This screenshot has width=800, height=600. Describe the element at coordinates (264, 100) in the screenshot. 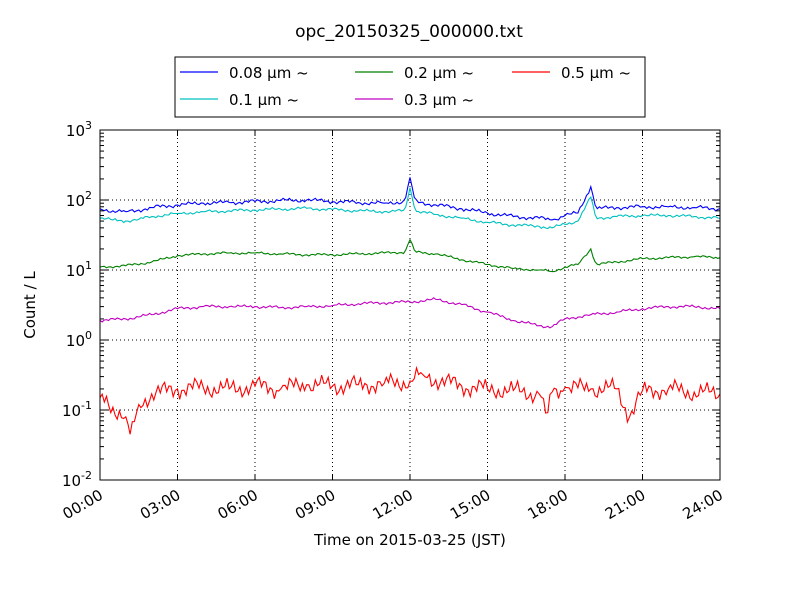

I see `legend-label: 0.1 μm ~` at that location.